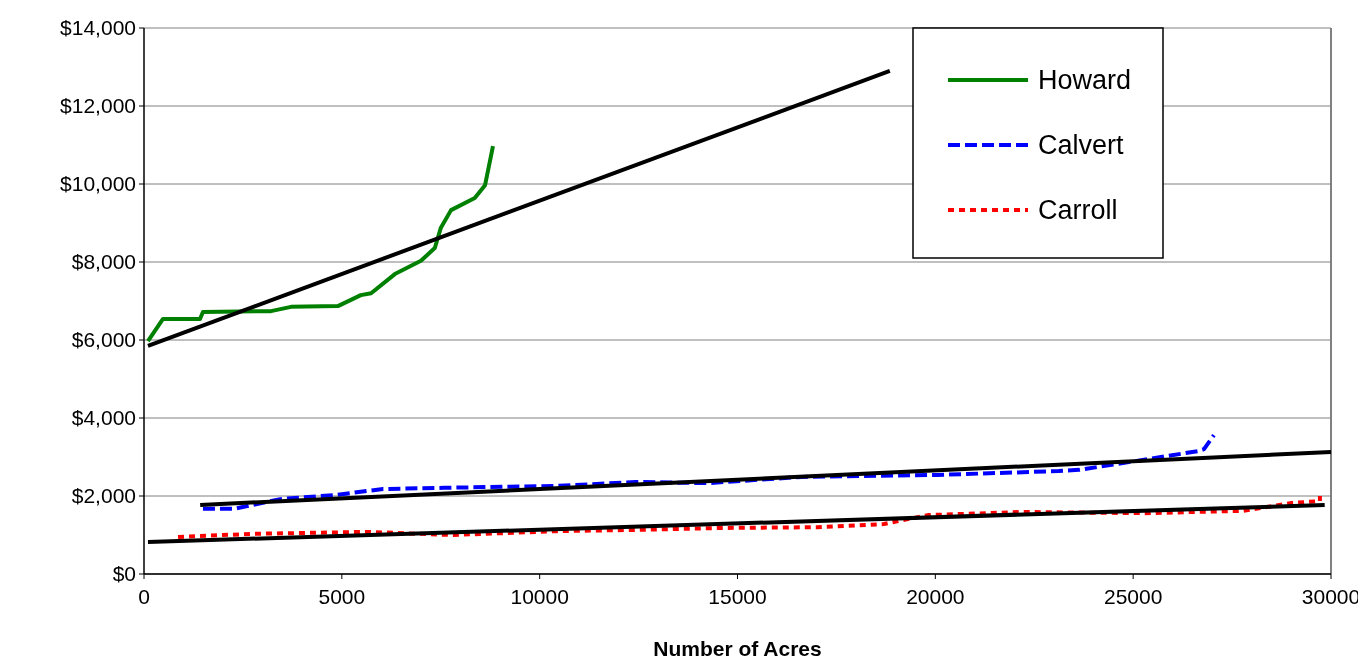 This screenshot has width=1367, height=669. What do you see at coordinates (124, 574) in the screenshot?
I see `y-tick-label: $0` at bounding box center [124, 574].